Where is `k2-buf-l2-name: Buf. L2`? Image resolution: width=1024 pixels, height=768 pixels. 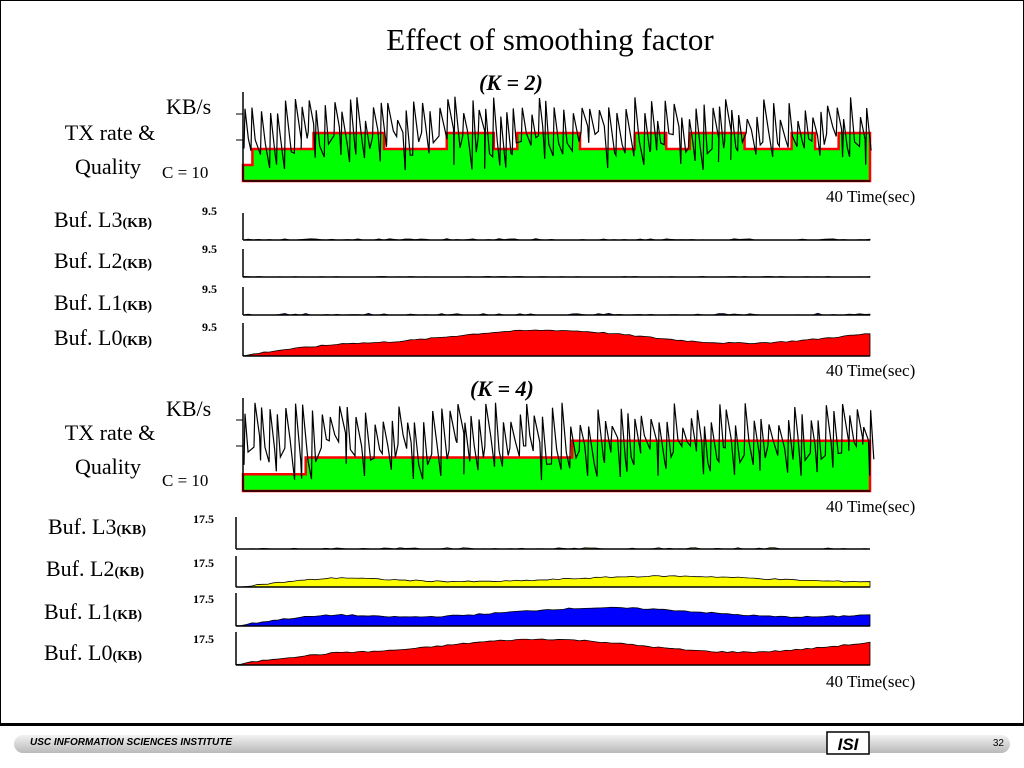 k2-buf-l2-name: Buf. L2 is located at coordinates (88, 260).